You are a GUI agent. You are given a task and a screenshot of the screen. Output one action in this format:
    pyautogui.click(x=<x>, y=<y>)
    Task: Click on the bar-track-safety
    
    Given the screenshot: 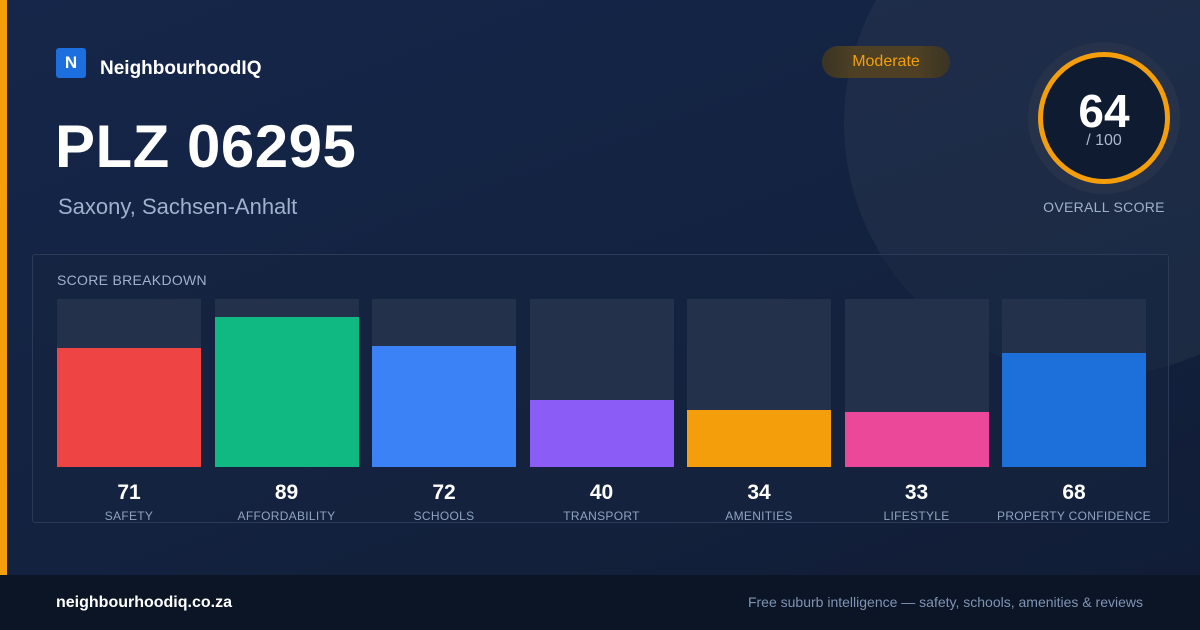 What is the action you would take?
    pyautogui.click(x=129, y=383)
    